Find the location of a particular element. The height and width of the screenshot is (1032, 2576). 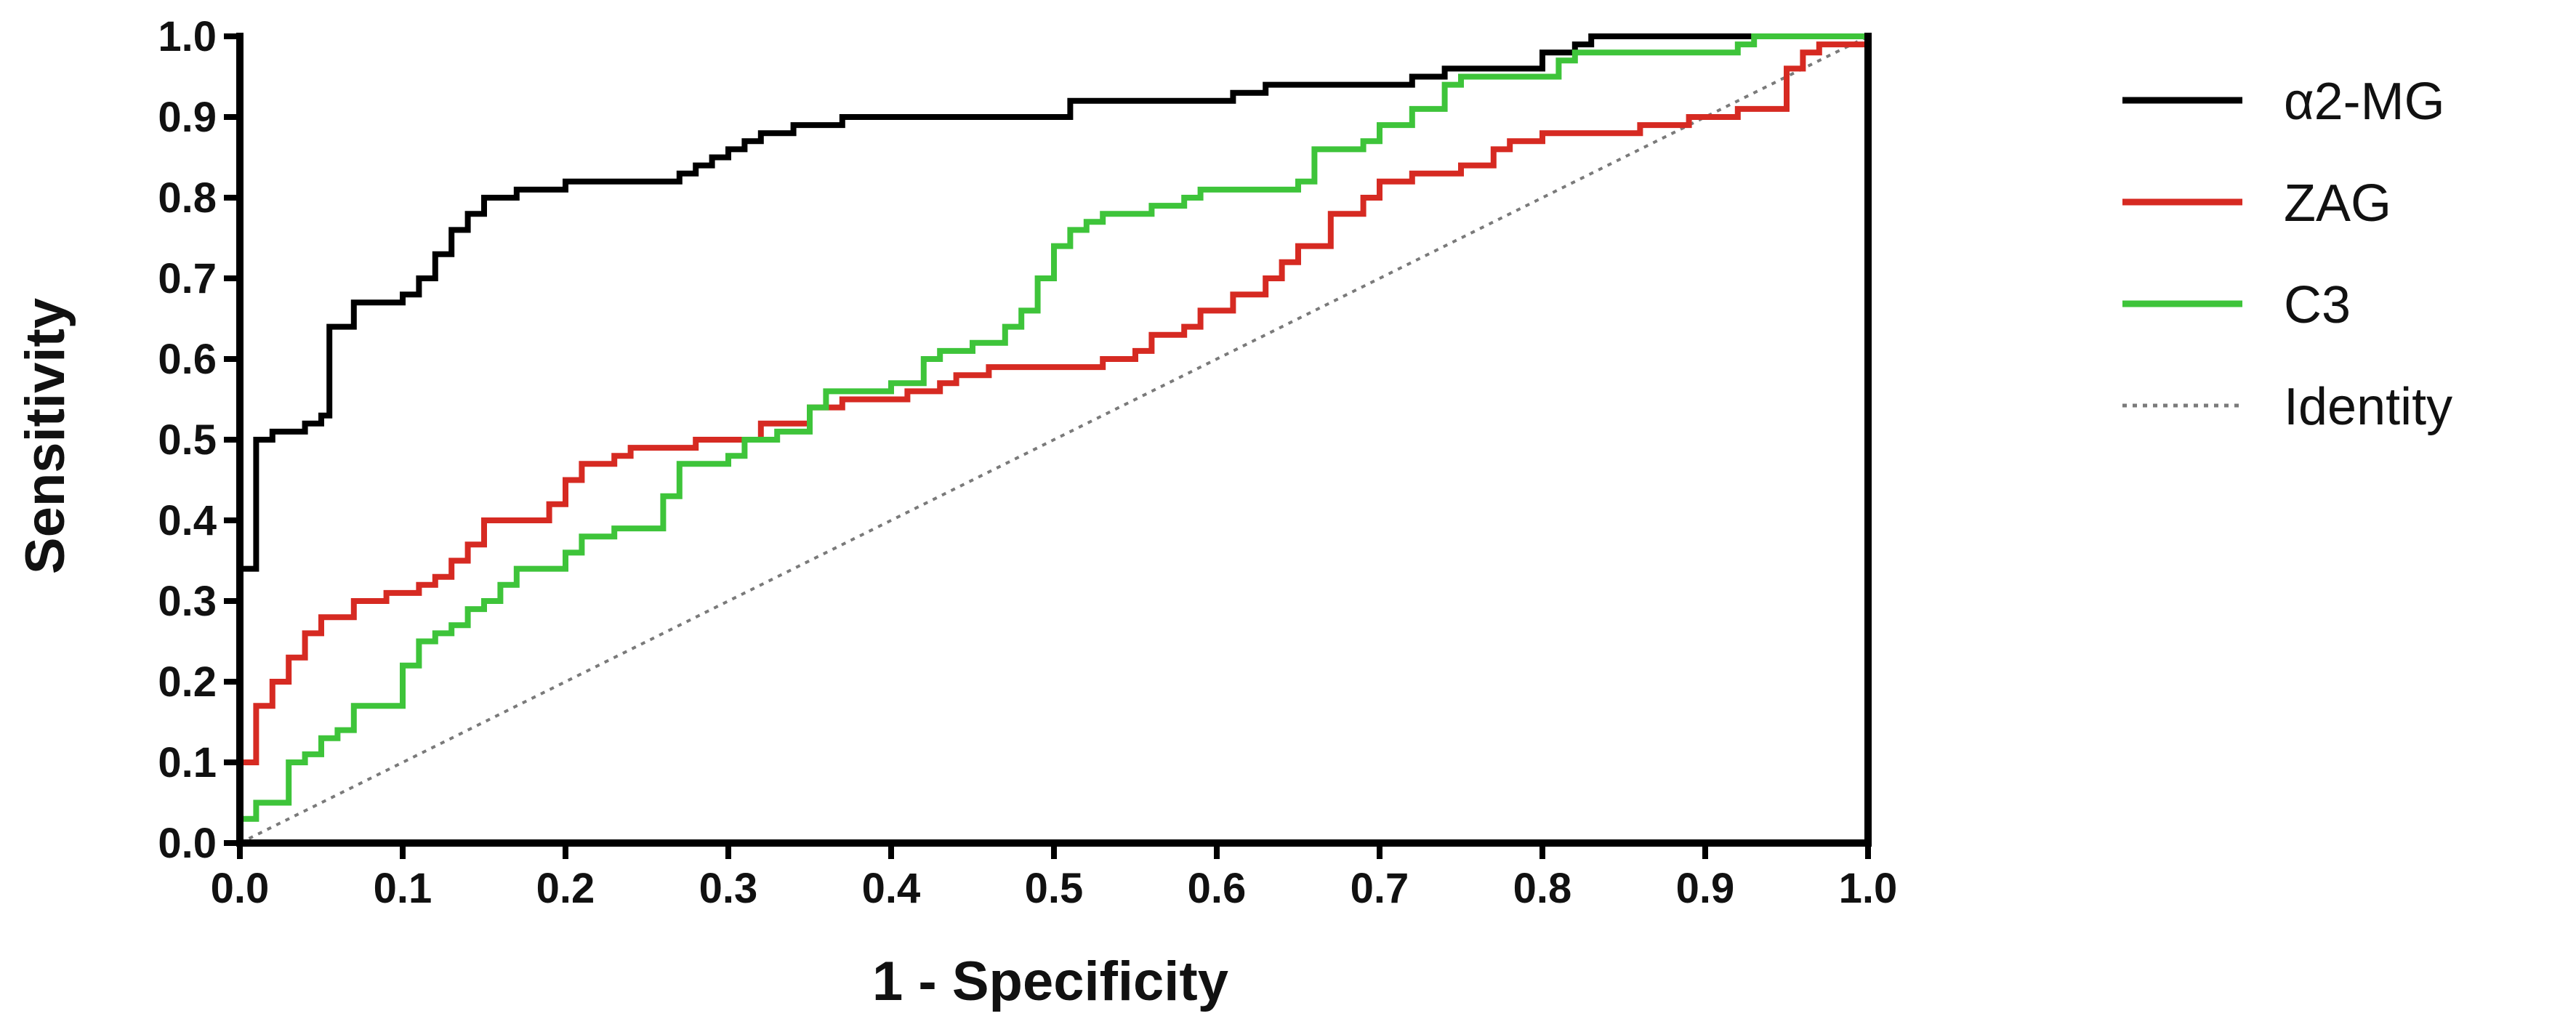

y-tick-label: 0.6 is located at coordinates (187, 360).